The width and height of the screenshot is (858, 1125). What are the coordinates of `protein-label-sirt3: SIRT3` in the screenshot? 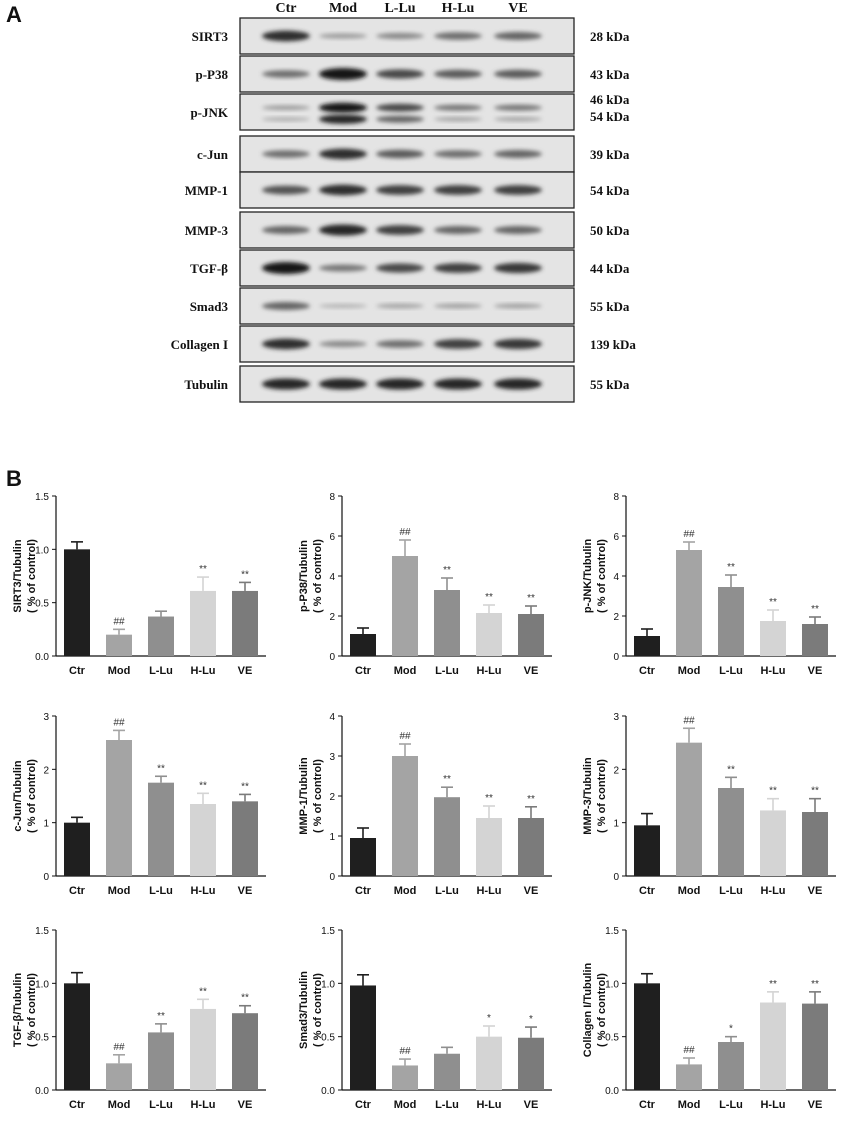 It's located at (210, 36).